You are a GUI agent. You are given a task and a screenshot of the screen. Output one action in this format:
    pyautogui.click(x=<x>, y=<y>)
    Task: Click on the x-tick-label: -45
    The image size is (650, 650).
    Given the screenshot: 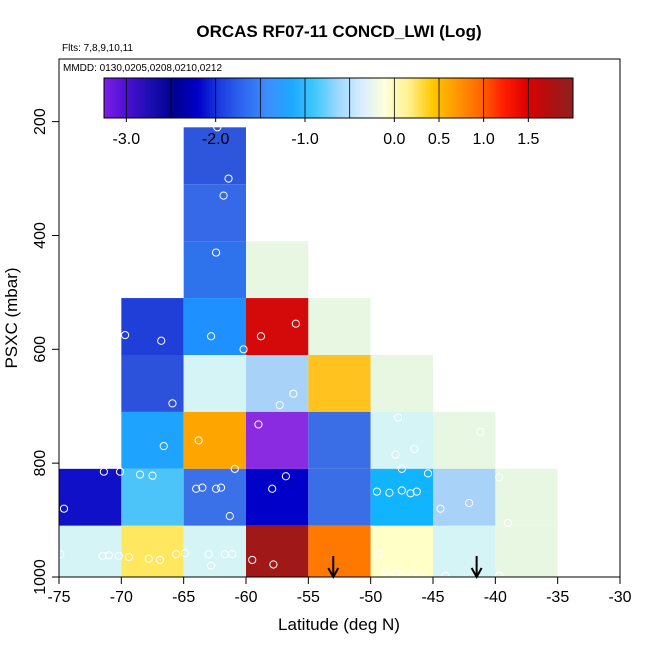 What is the action you would take?
    pyautogui.click(x=432, y=597)
    